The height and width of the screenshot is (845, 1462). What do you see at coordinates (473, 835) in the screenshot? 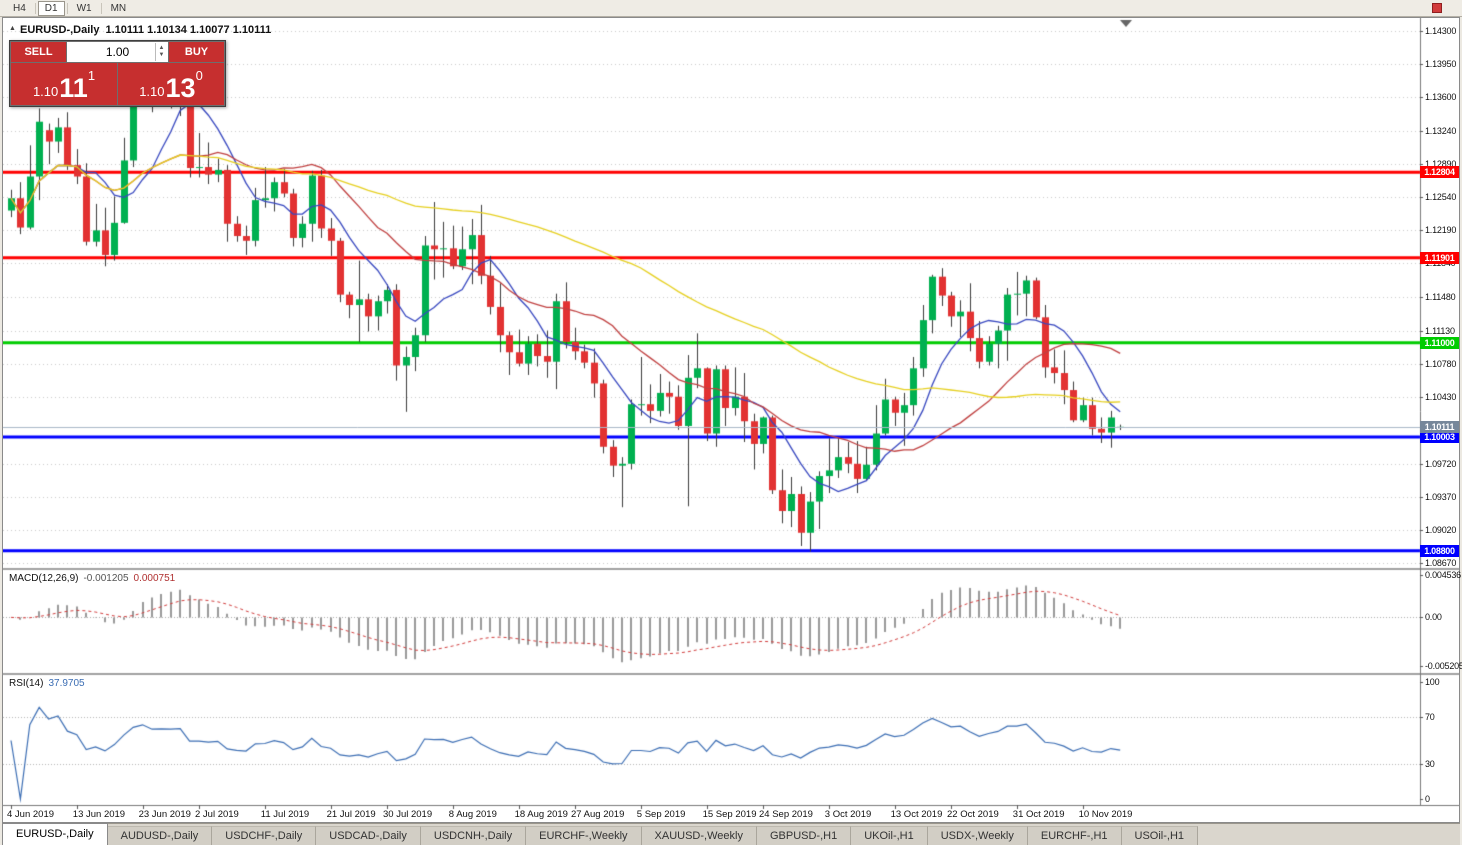
I see `chart-tab-usdcnh-daily: USDCNH-,Daily` at bounding box center [473, 835].